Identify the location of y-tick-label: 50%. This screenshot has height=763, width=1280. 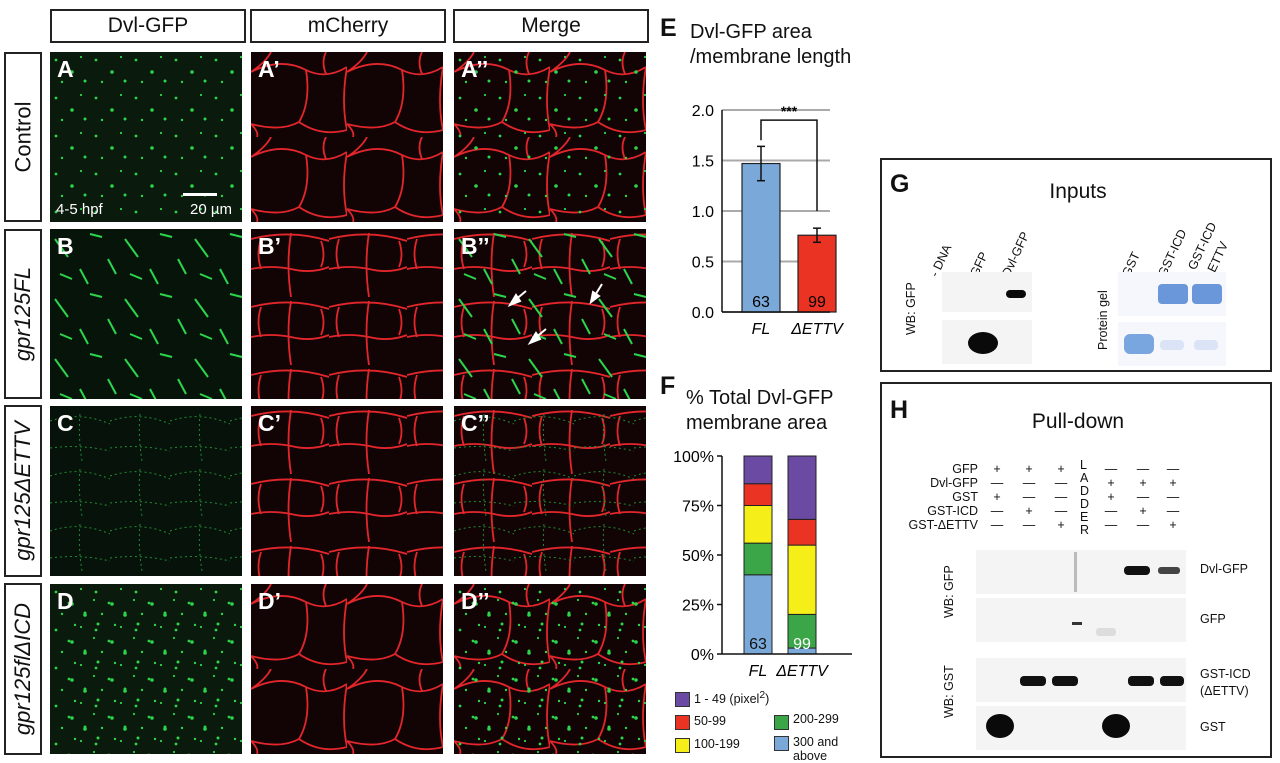
(698, 556).